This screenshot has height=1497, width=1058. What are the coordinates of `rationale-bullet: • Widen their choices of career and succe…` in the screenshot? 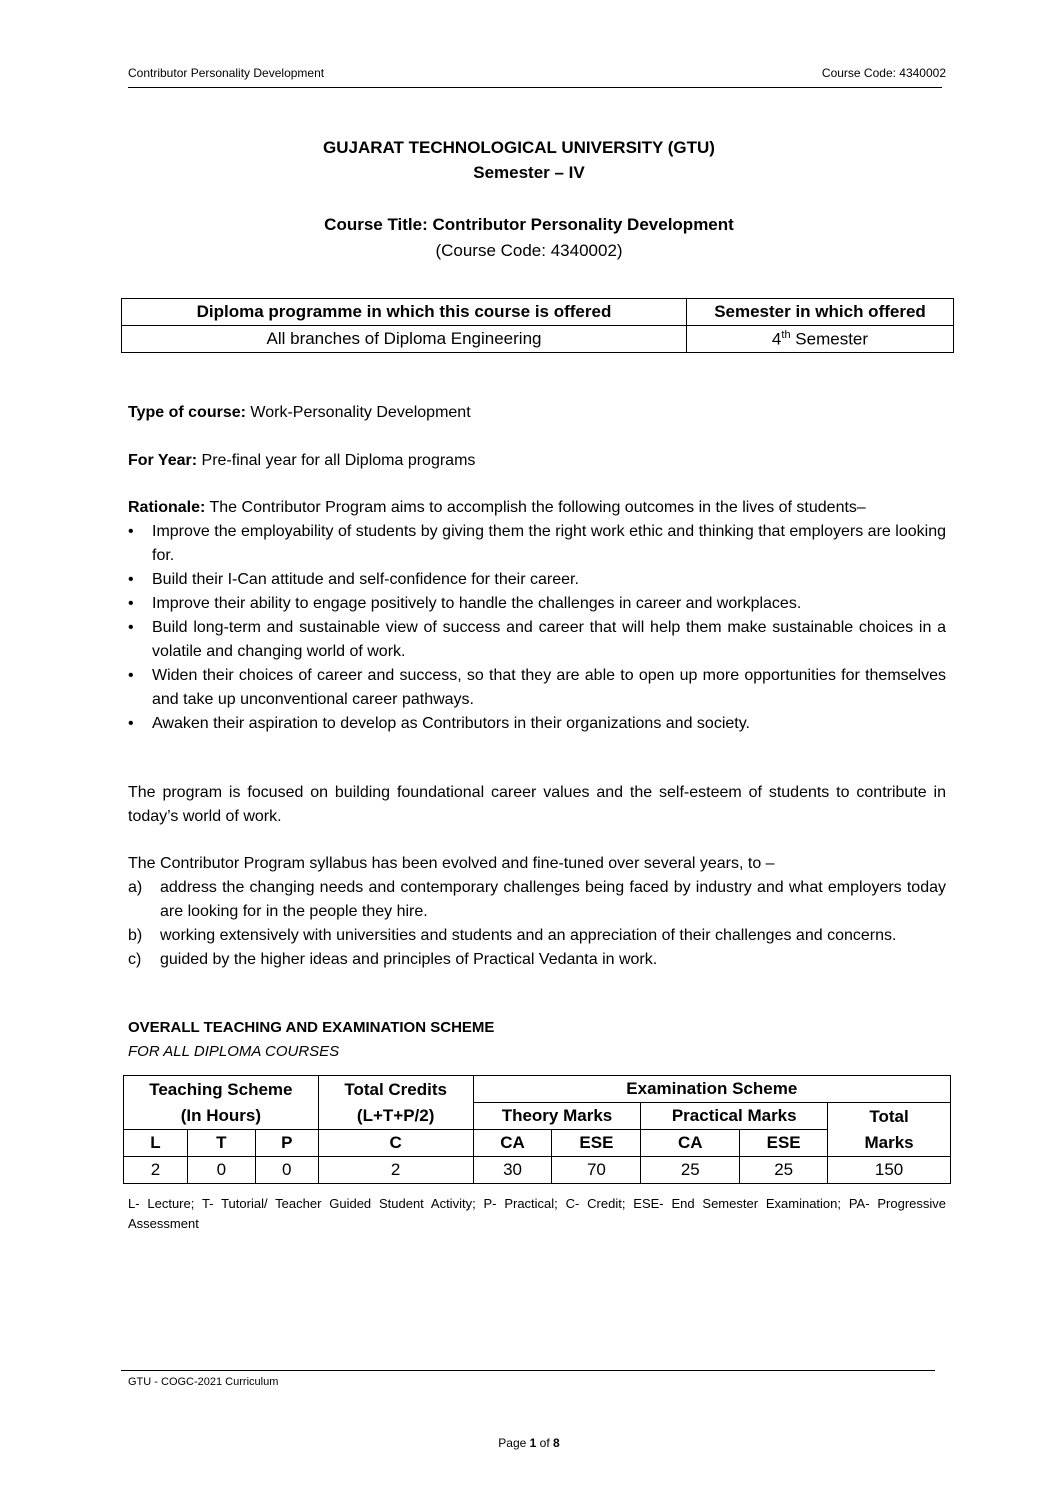 It's located at (537, 688).